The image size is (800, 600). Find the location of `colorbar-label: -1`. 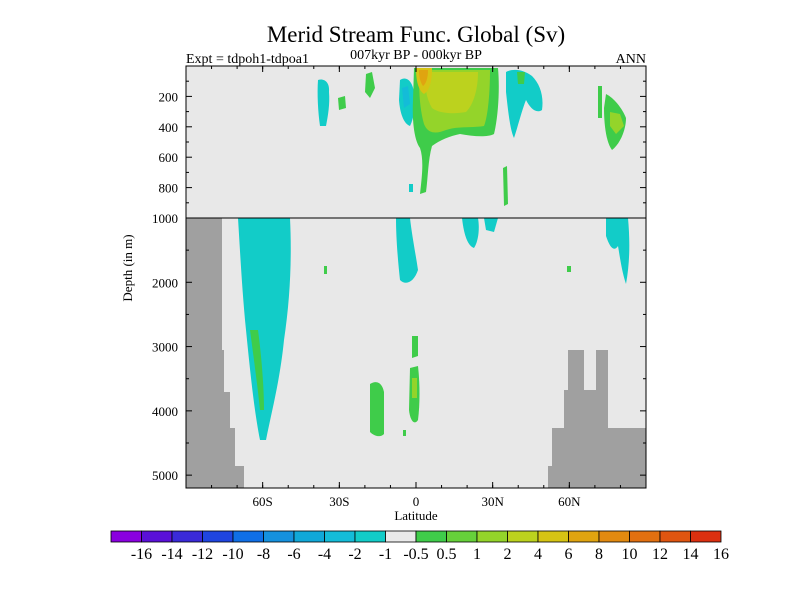

colorbar-label: -1 is located at coordinates (385, 554).